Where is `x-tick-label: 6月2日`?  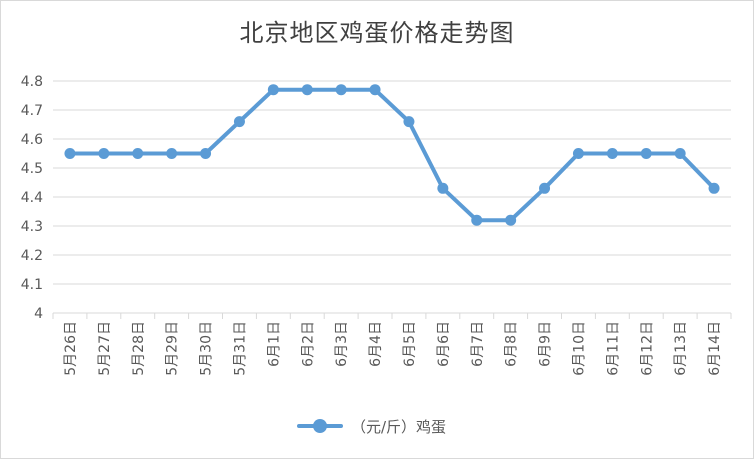
x-tick-label: 6月2日 is located at coordinates (308, 344).